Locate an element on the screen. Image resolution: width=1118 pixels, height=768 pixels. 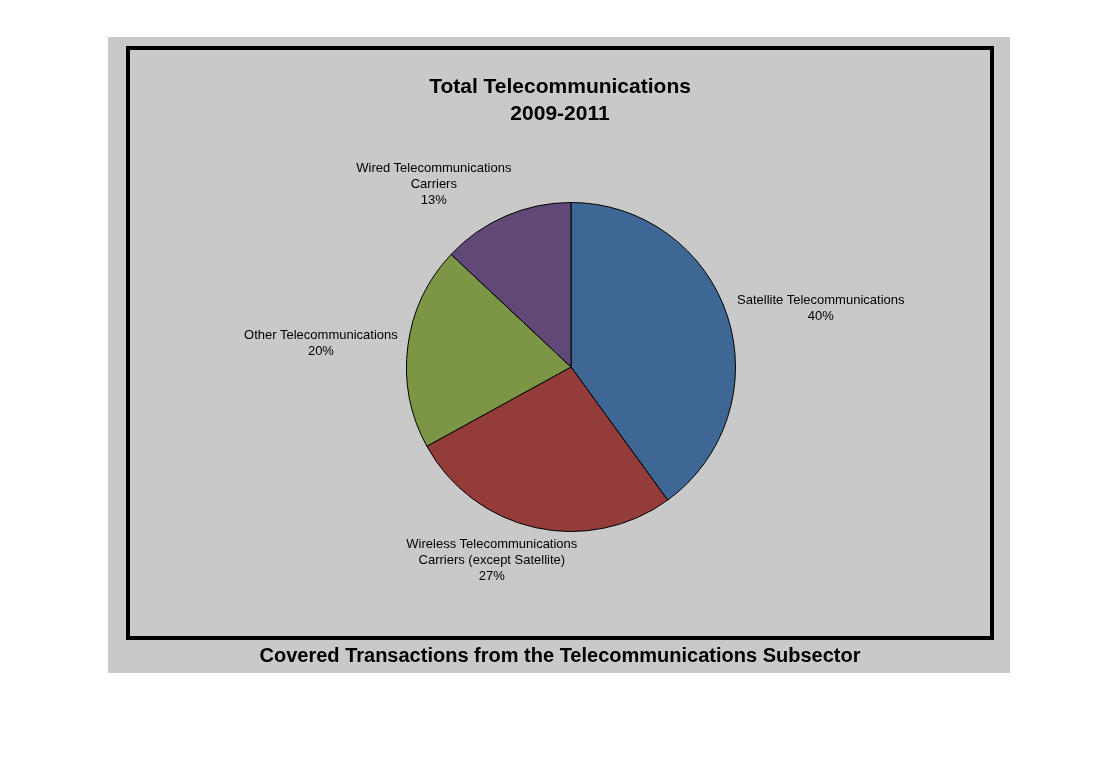
data-label: 20% is located at coordinates (321, 350).